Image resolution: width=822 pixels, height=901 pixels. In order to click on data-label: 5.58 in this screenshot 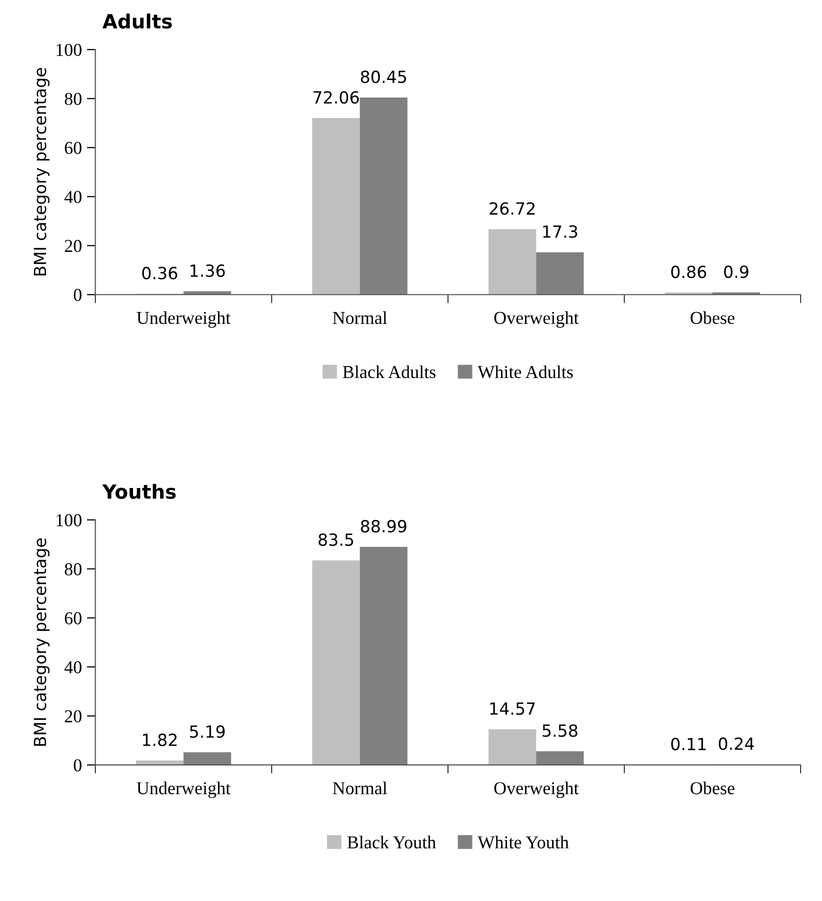, I will do `click(560, 730)`.